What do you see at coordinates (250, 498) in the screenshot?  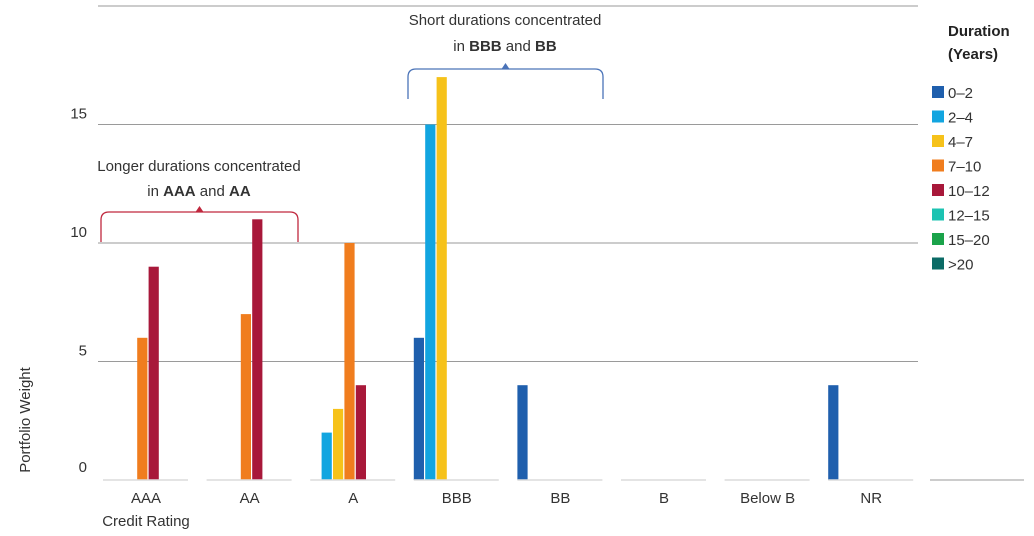 I see `x-tick-label: AA` at bounding box center [250, 498].